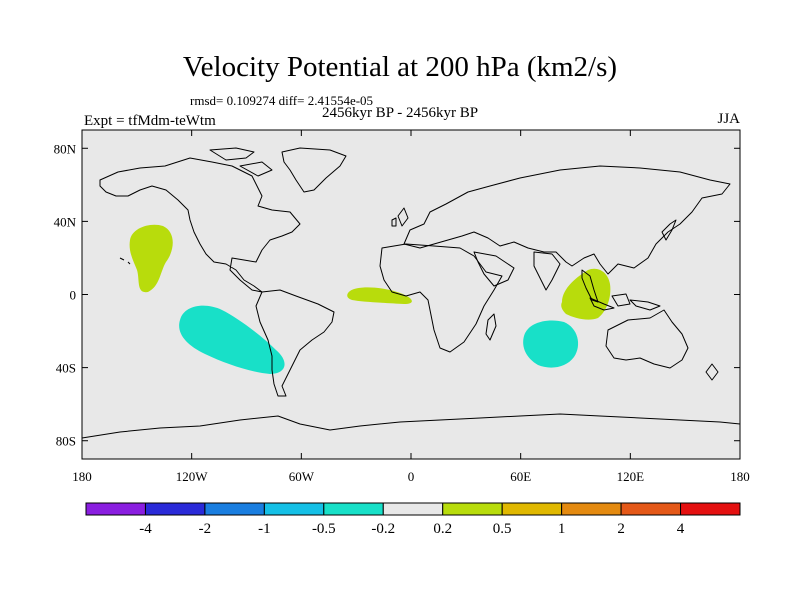  I want to click on rmsd-diff-stats: rmsd= 0.109274 diff= 2.41554e-05, so click(282, 100).